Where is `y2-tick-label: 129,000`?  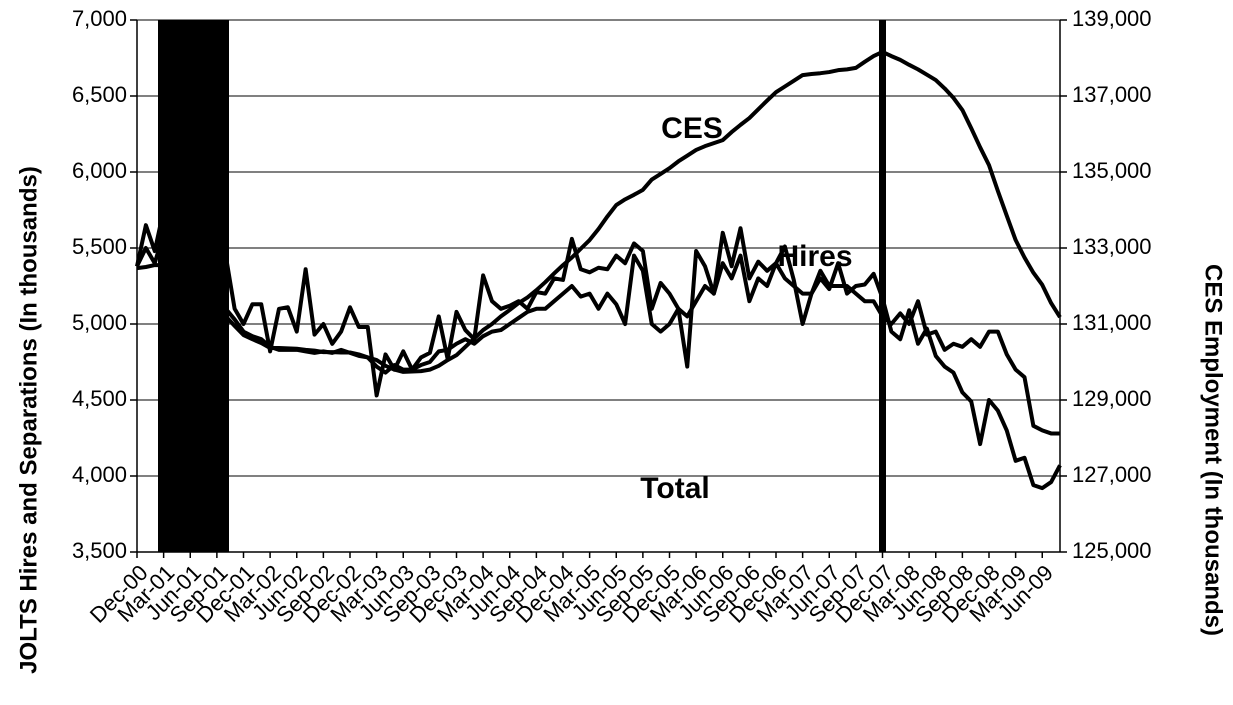
y2-tick-label: 129,000 is located at coordinates (1112, 398).